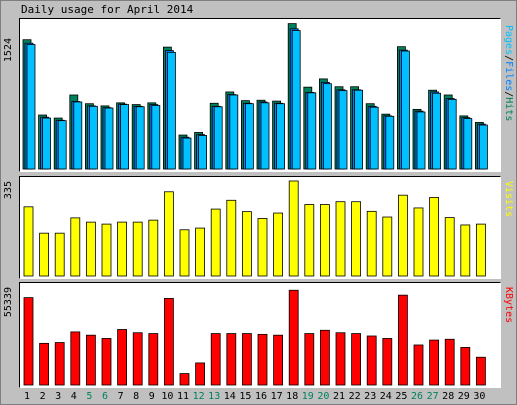 This screenshot has height=405, width=517. Describe the element at coordinates (230, 396) in the screenshot. I see `day-label-14: 14` at that location.